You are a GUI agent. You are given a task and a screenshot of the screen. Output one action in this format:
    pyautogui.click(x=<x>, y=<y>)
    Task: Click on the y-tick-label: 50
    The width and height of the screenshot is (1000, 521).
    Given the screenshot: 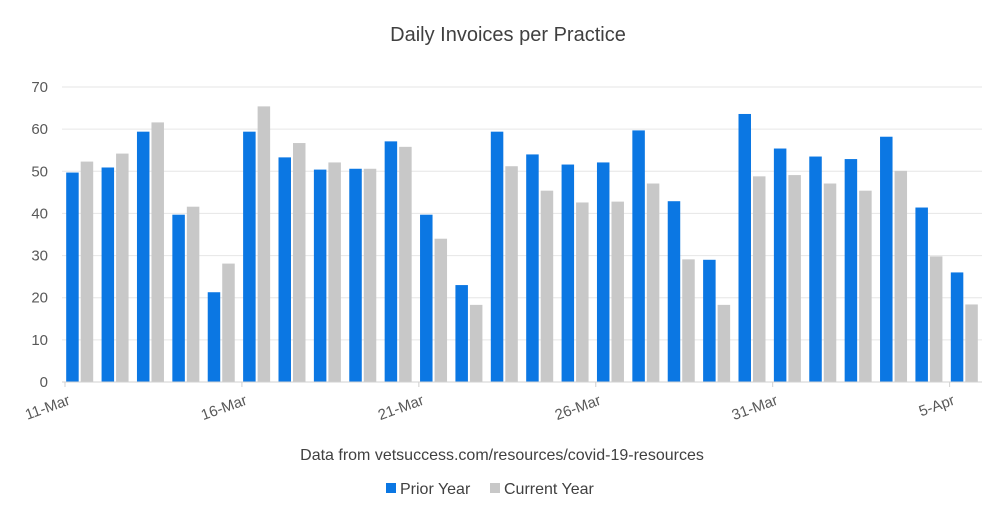 What is the action you would take?
    pyautogui.click(x=39, y=171)
    